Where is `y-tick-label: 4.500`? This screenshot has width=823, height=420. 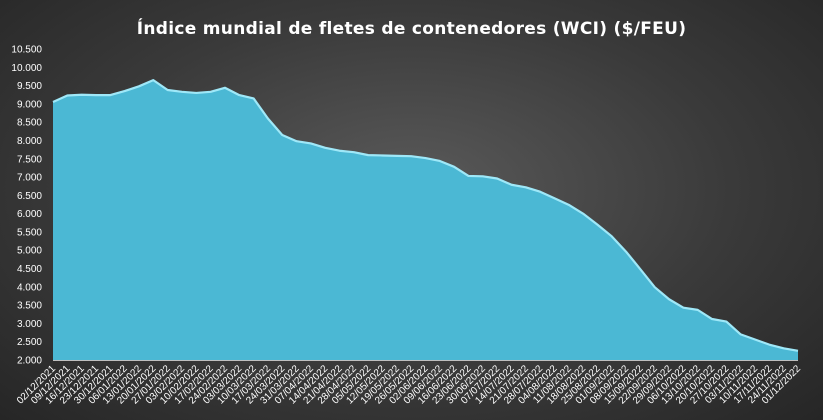
y-tick-label: 4.500 is located at coordinates (29, 269).